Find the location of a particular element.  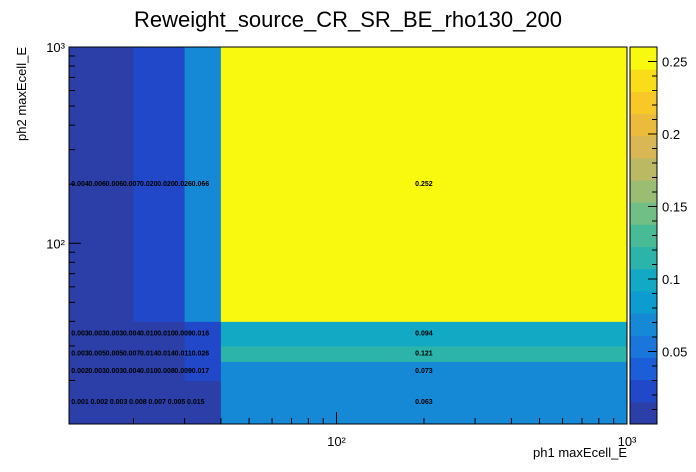

cell-value-label: 0.016 is located at coordinates (201, 334).